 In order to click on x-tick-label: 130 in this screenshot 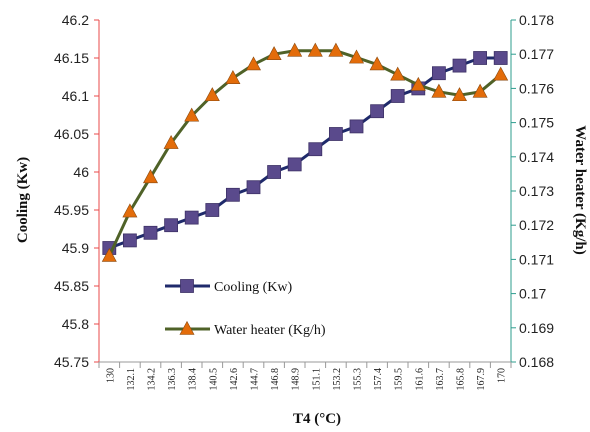, I will do `click(110, 375)`.